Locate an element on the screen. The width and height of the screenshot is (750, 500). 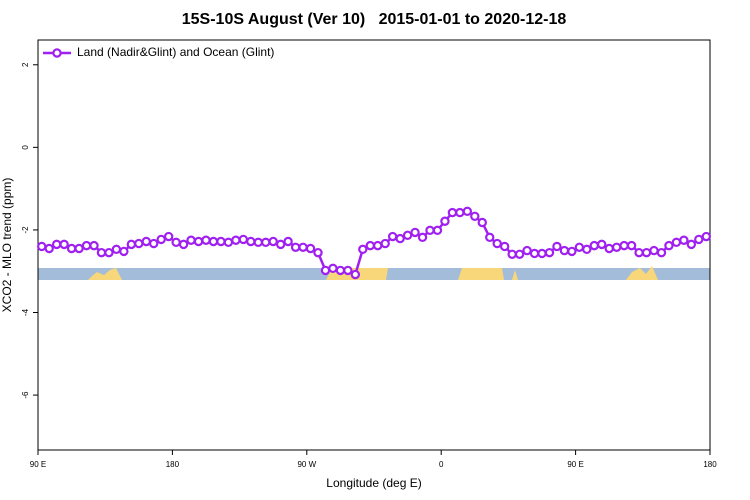
x-tick-label: 0 is located at coordinates (441, 464).